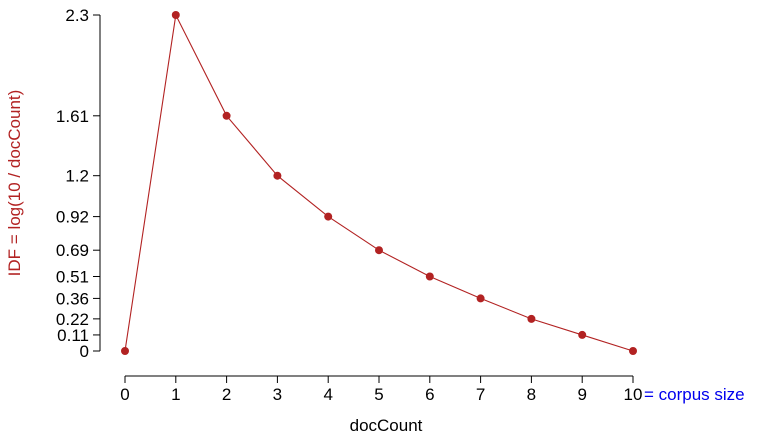 This screenshot has height=444, width=766. Describe the element at coordinates (633, 394) in the screenshot. I see `x-tick-label: 10` at that location.